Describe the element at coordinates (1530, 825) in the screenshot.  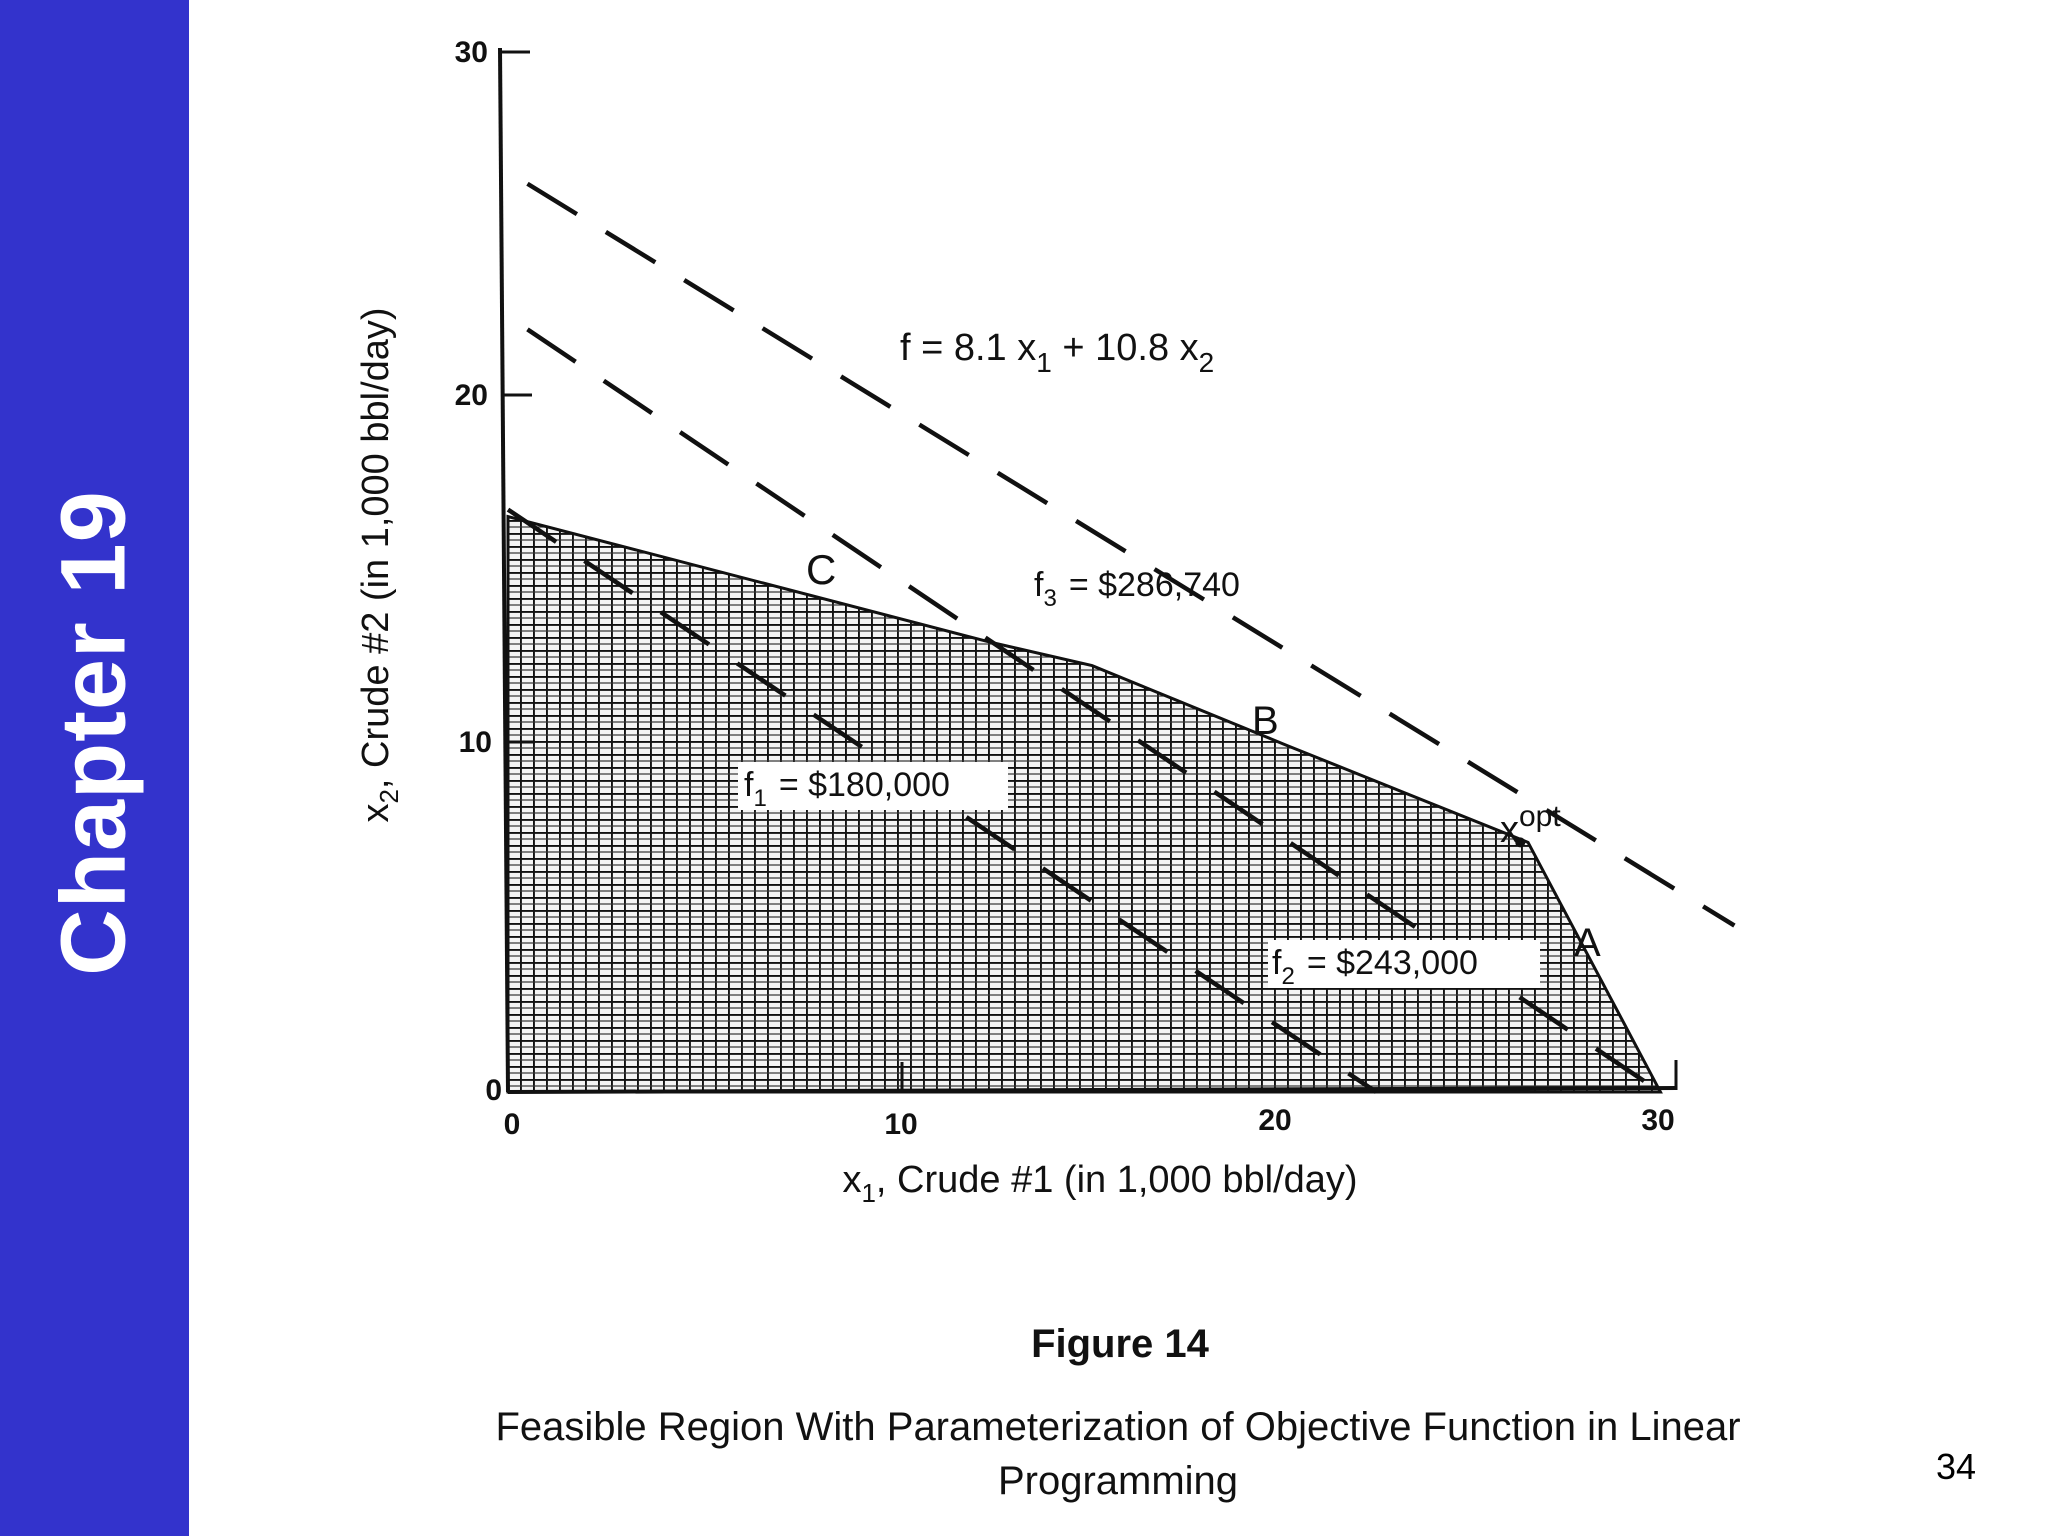
I see `point-label-x-opt: xopt` at that location.